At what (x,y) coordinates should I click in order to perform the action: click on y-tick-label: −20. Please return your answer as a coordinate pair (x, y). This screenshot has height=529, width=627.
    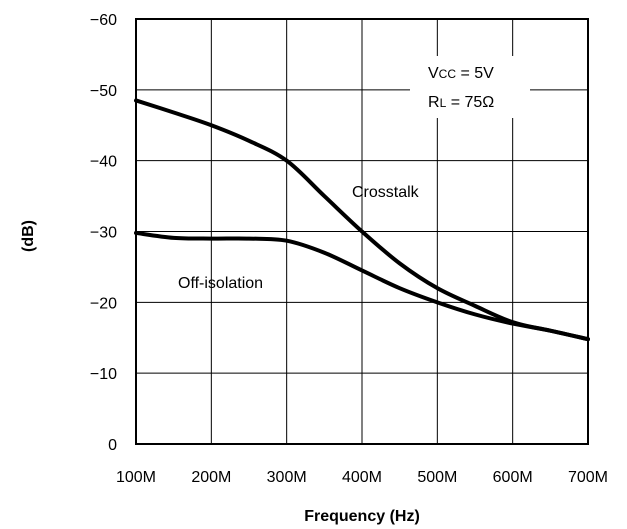
    Looking at the image, I should click on (103, 303).